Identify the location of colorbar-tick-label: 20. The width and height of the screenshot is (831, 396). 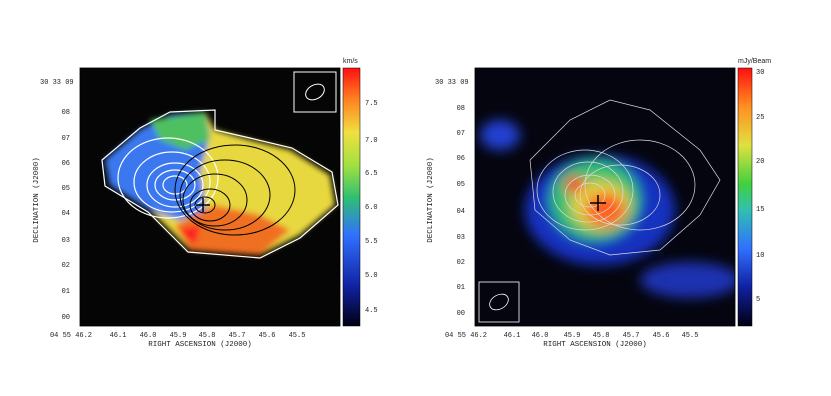
(760, 162).